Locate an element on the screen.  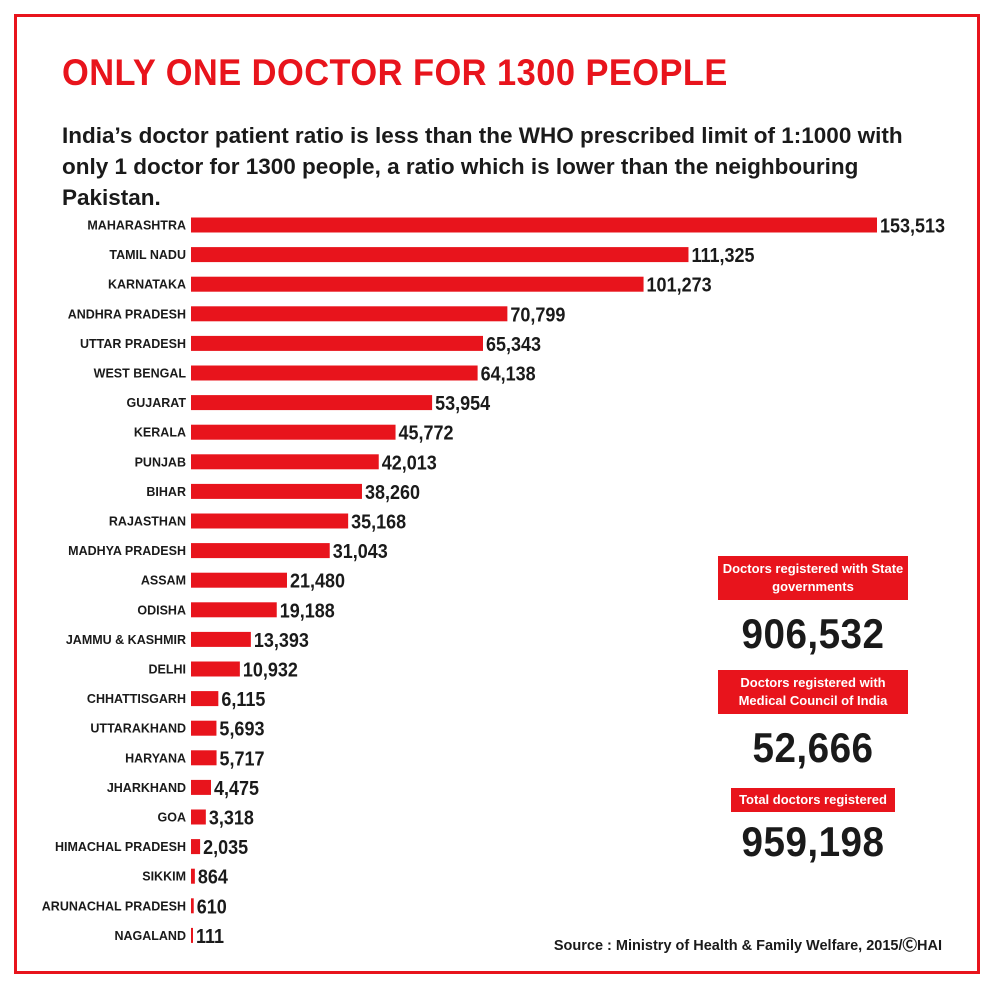
value-label: 42,013 is located at coordinates (409, 463).